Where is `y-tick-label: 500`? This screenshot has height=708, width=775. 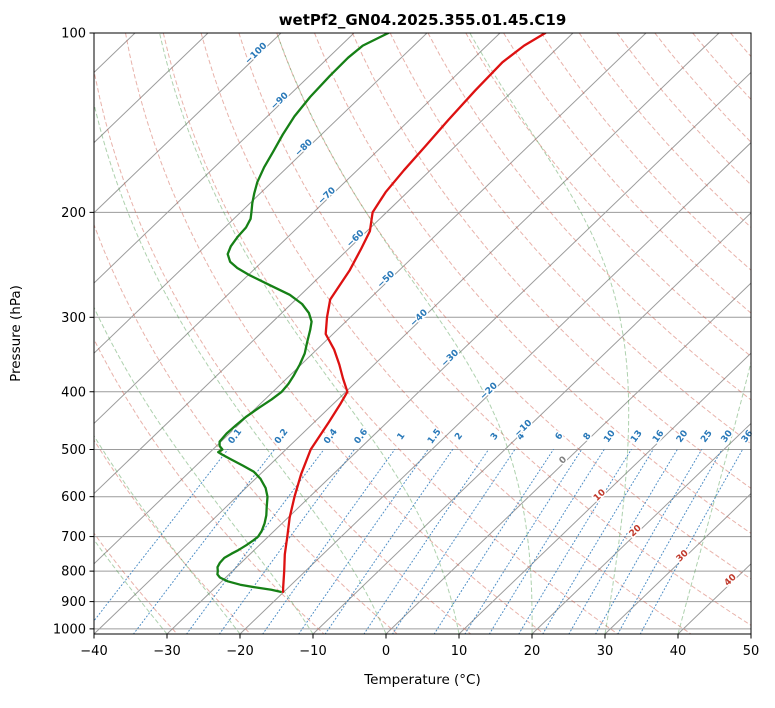
y-tick-label: 500 is located at coordinates (73, 450).